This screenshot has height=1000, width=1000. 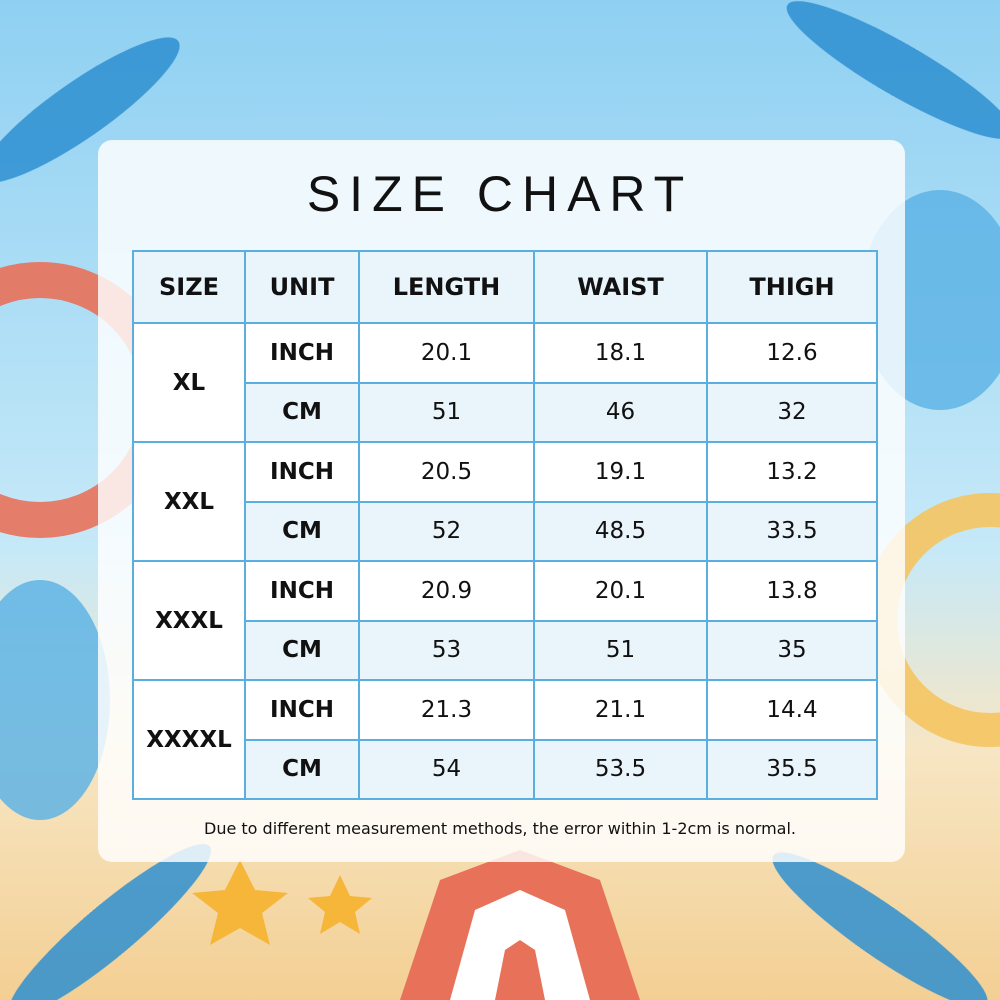 I want to click on value-cell: 13.8, so click(x=792, y=591).